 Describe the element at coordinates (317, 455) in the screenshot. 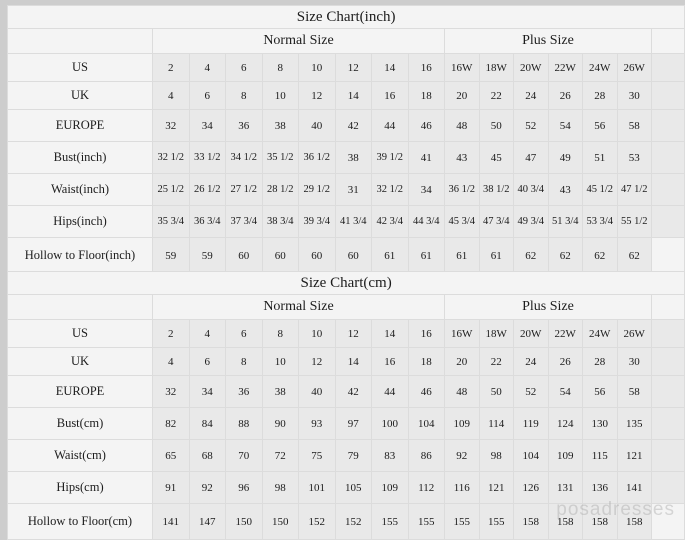

I see `data-cell: 75` at that location.